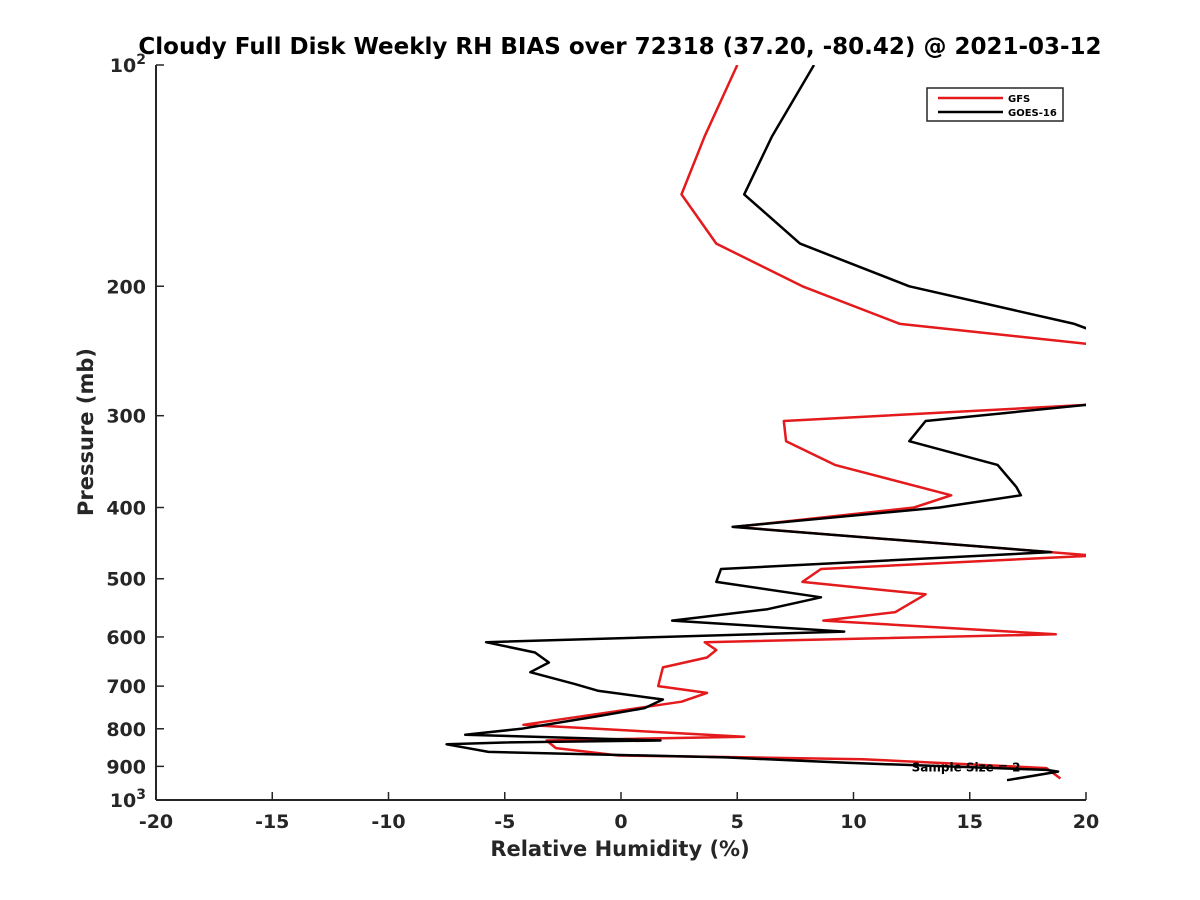 The height and width of the screenshot is (900, 1200). I want to click on y-tick-label: 800, so click(126, 730).